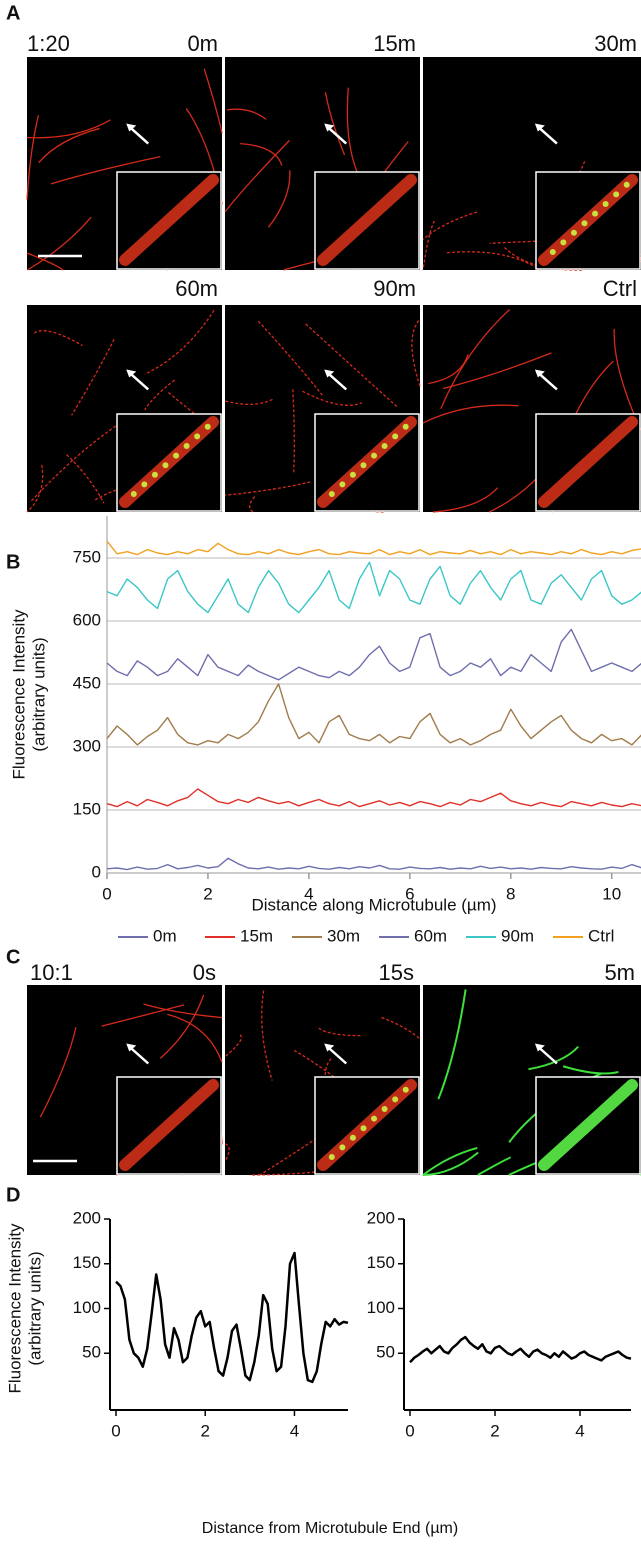  Describe the element at coordinates (330, 1528) in the screenshot. I see `x-axis-label: Distance from Microtubule End (µm)` at that location.